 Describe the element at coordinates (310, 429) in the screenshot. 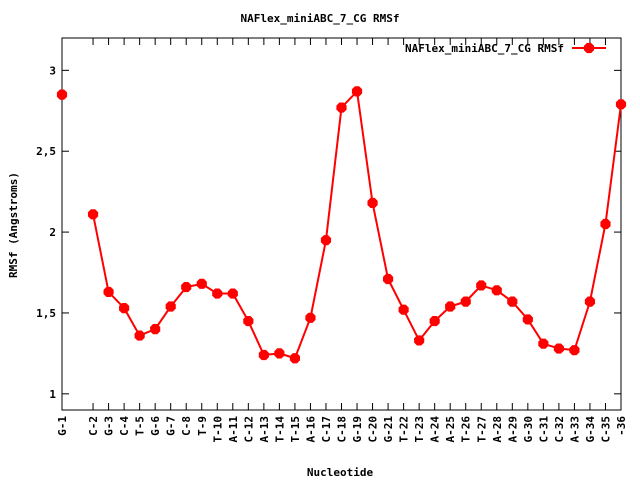

I see `x-tick-label: A-16` at that location.